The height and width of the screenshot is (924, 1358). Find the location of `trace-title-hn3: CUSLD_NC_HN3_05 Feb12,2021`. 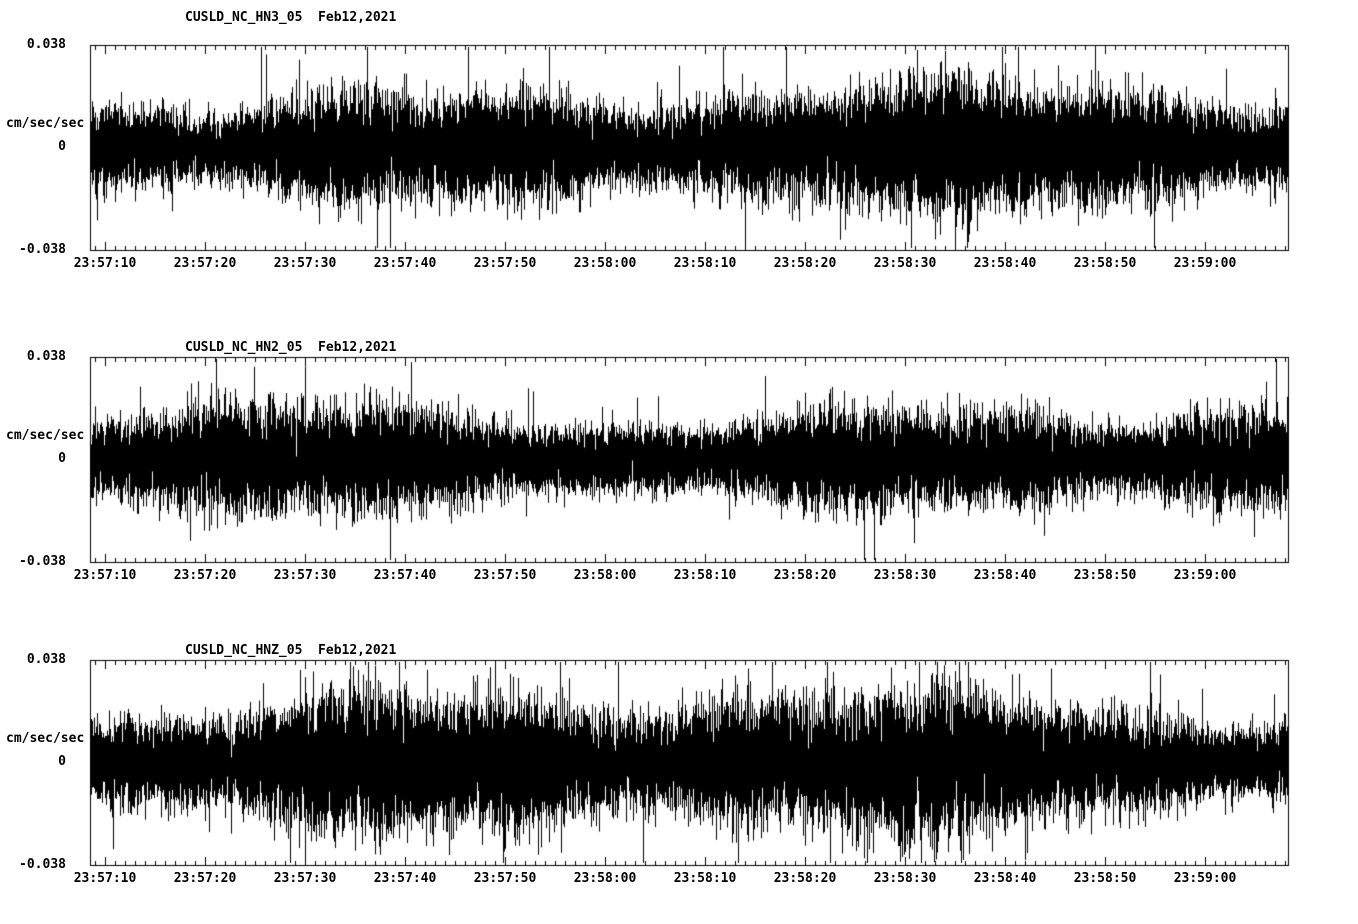

trace-title-hn3: CUSLD_NC_HN3_05 Feb12,2021 is located at coordinates (291, 17).